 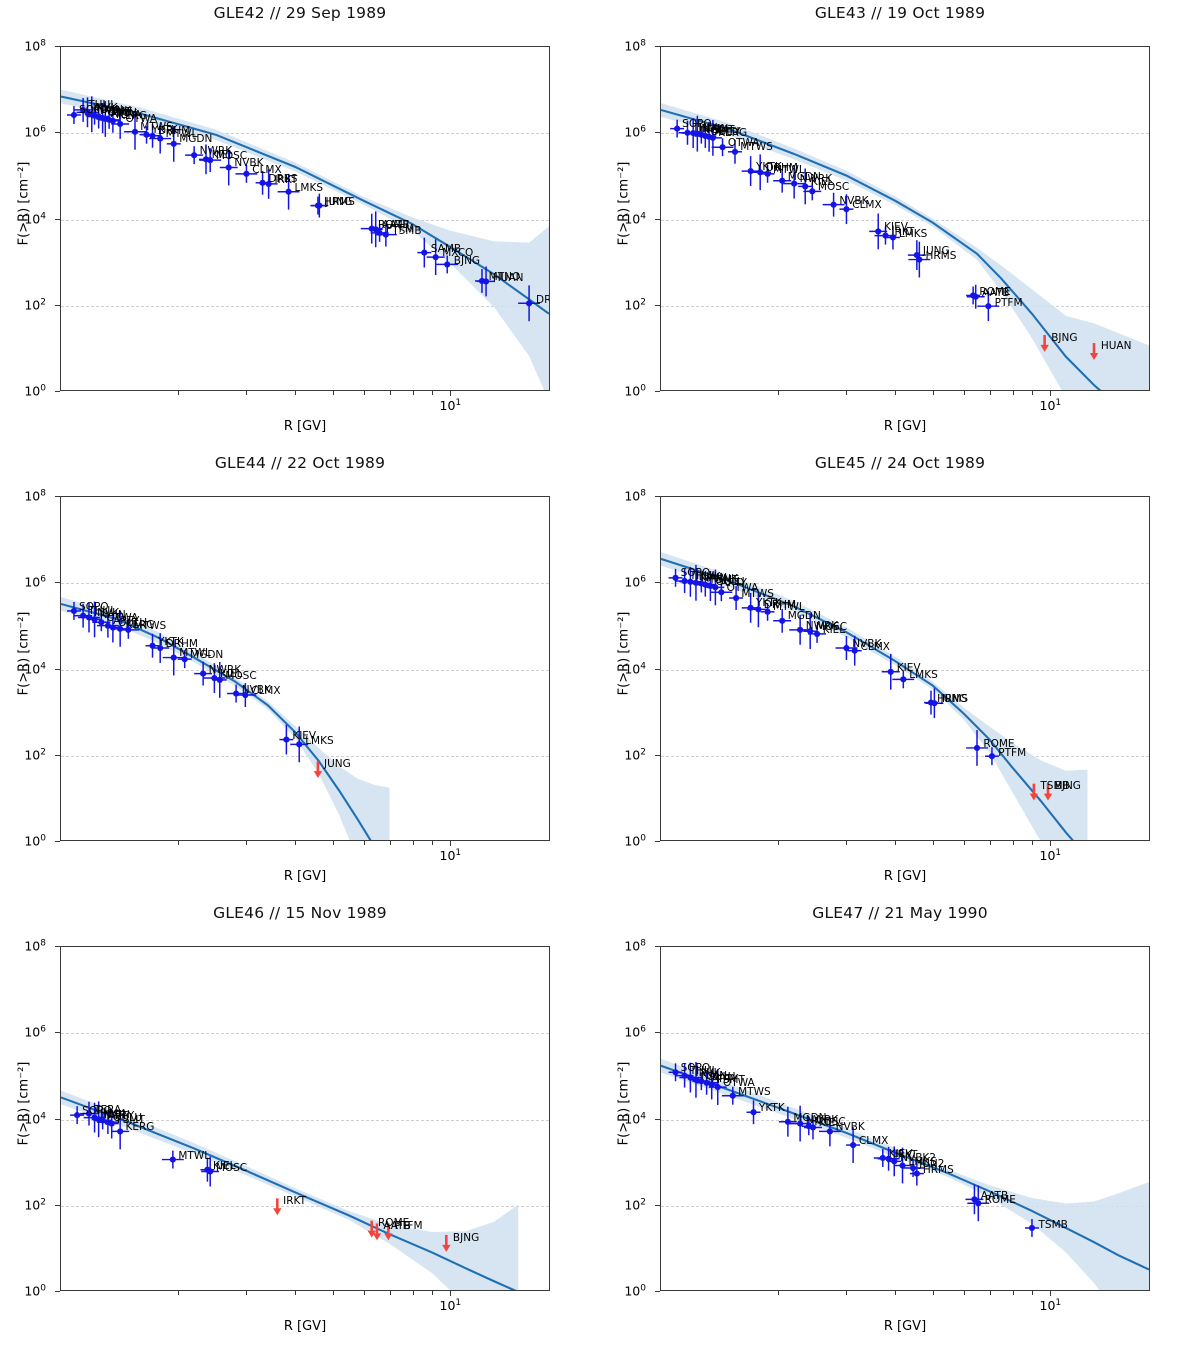 I want to click on panel-title: GLE44 // 22 Oct 1989, so click(x=300, y=463).